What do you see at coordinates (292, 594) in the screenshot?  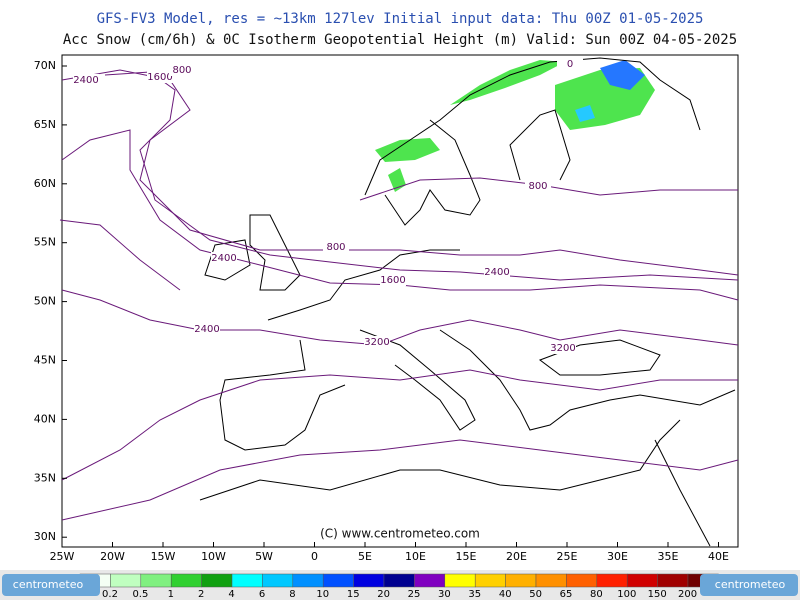 I see `colorbar-label: 8` at bounding box center [292, 594].